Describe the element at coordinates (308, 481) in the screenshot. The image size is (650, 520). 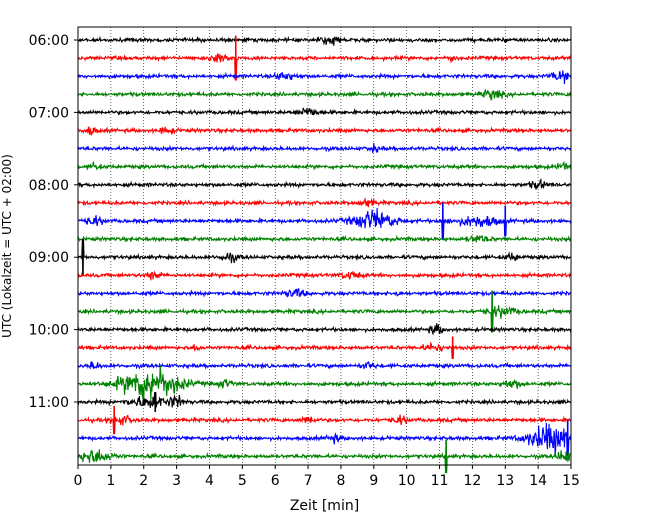
I see `x-tick-label-7: 7` at that location.